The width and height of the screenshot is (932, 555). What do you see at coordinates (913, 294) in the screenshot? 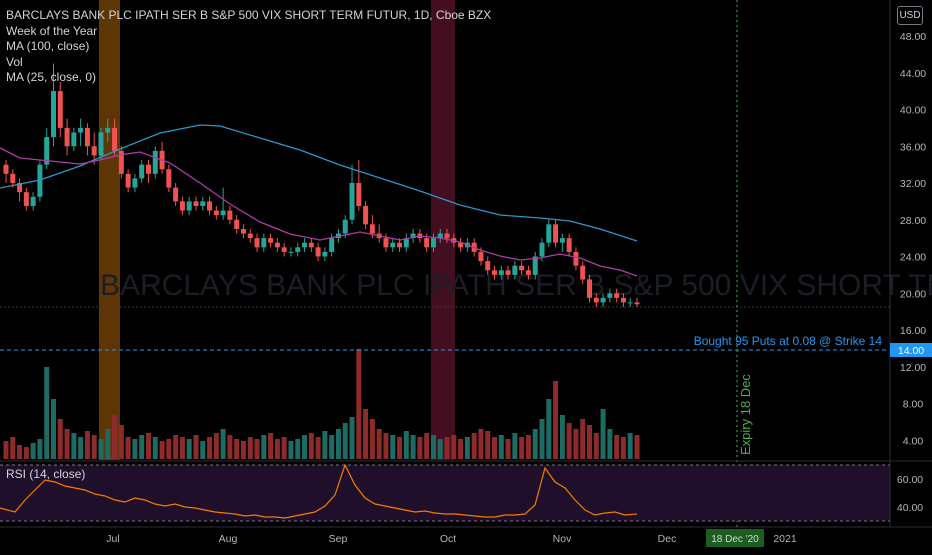
I see `price-tick-label: 20.00` at bounding box center [913, 294].